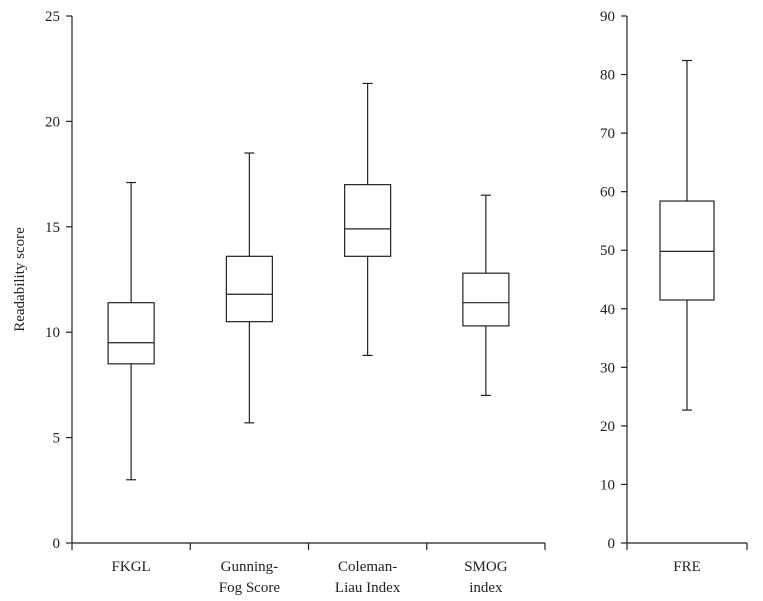 The width and height of the screenshot is (763, 601). Describe the element at coordinates (607, 76) in the screenshot. I see `y-tick-label: 80` at that location.